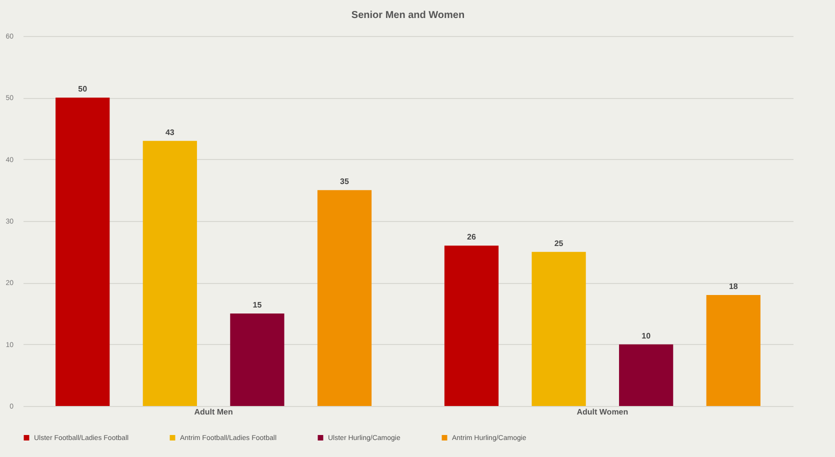 This screenshot has width=835, height=457. Describe the element at coordinates (213, 412) in the screenshot. I see `x-tick-label: Adult Men` at that location.